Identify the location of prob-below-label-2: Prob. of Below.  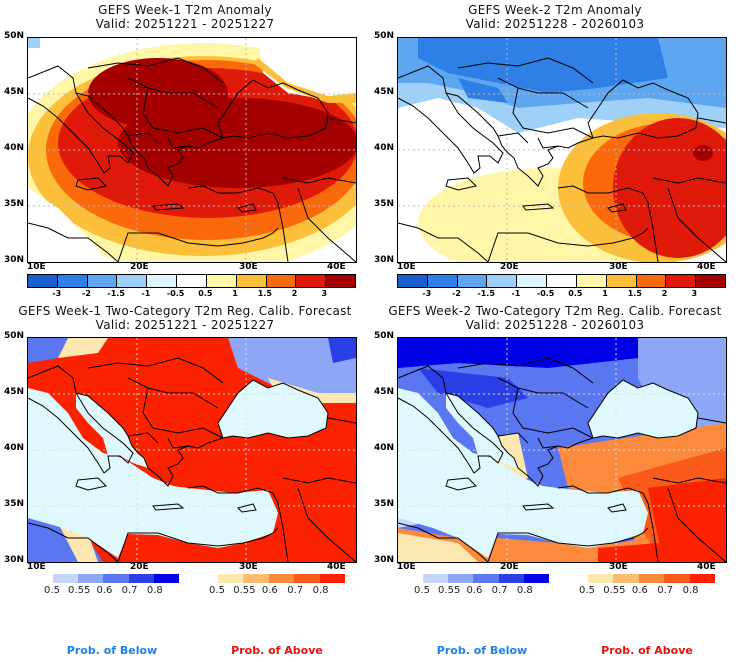
(482, 650).